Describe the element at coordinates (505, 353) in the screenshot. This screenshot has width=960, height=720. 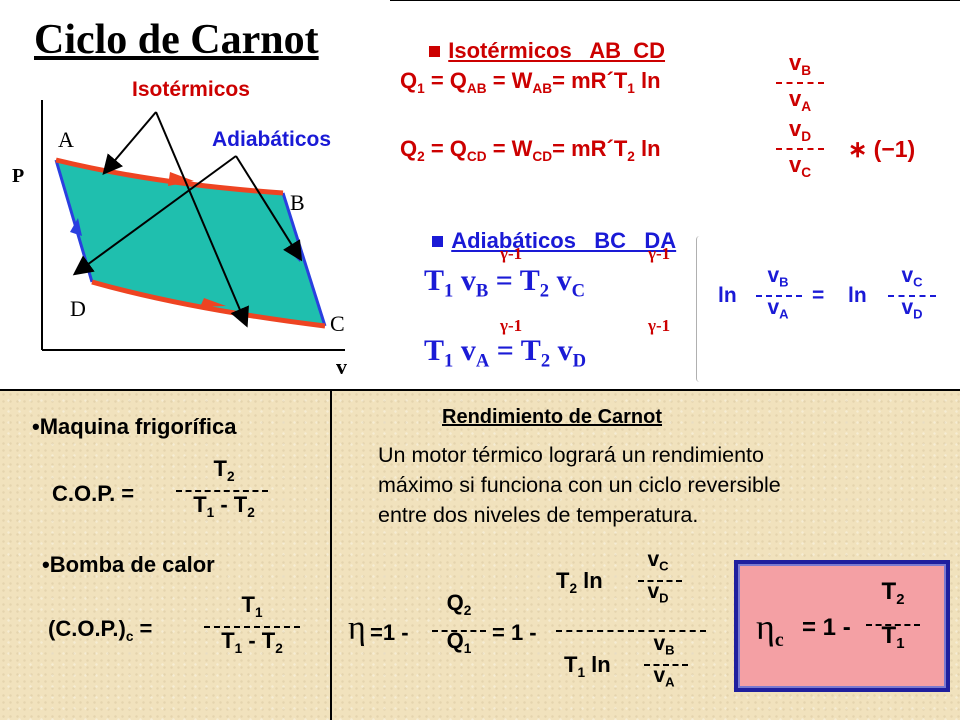
I see `adiabatic-eq2: T1 vA = T2 vD` at that location.